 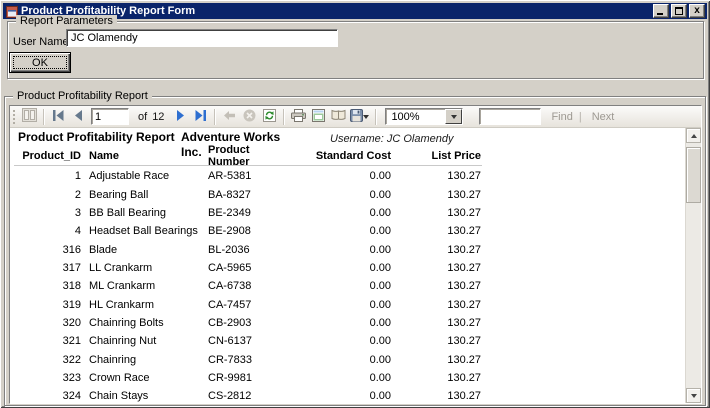 I want to click on minimize-icon, so click(x=660, y=14).